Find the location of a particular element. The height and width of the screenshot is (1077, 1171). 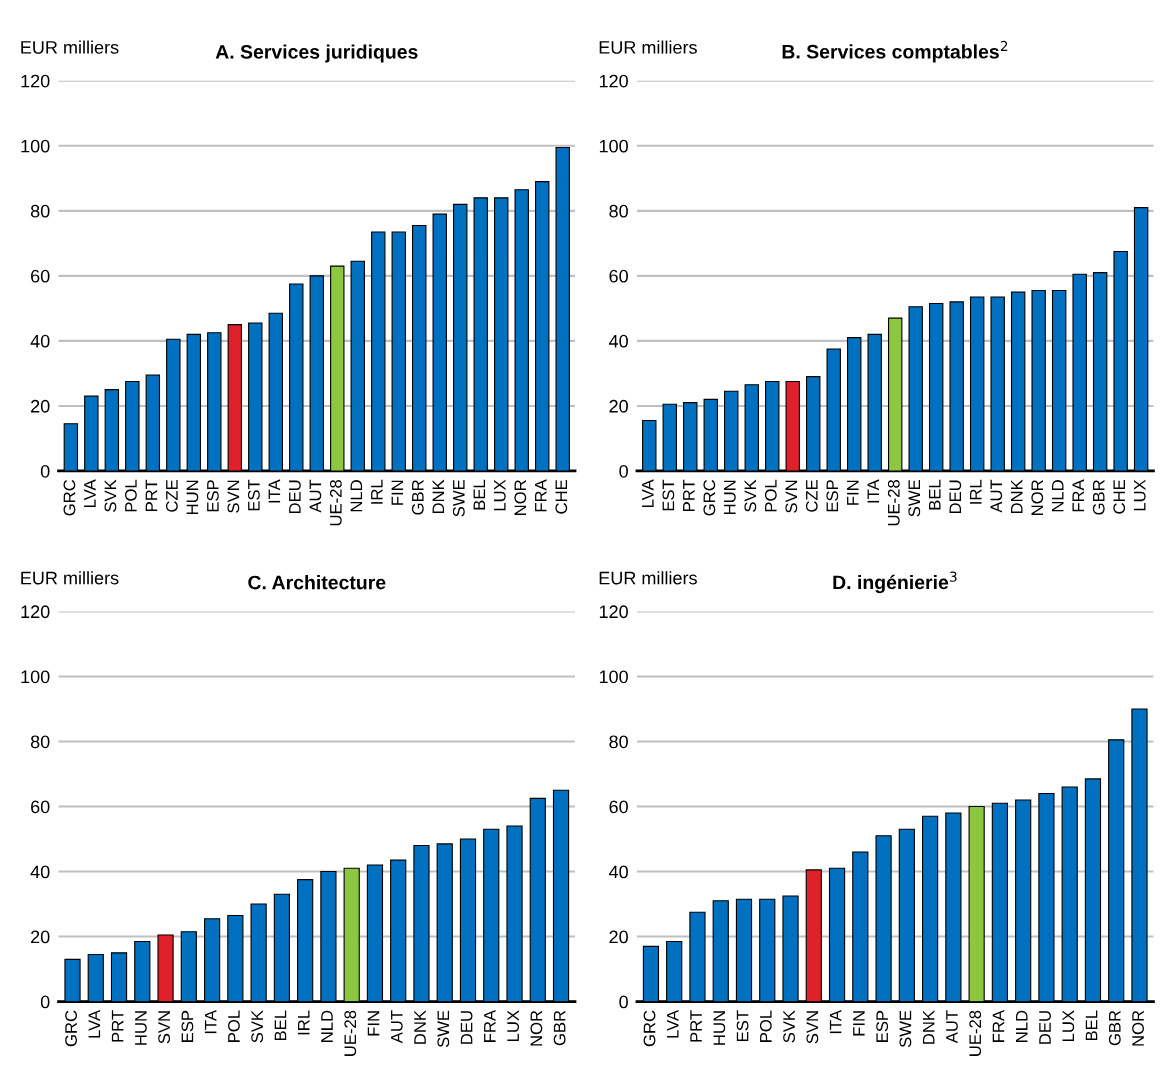

chart-title: D. ingénierie$^{3}$ is located at coordinates (895, 582).